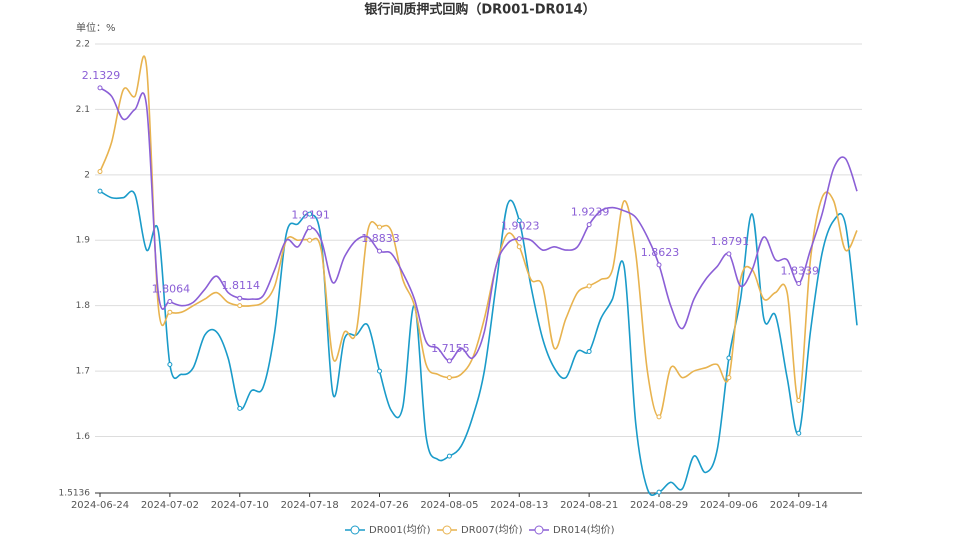 Image resolution: width=959 pixels, height=539 pixels. What do you see at coordinates (100, 505) in the screenshot?
I see `x-tick-label: 2024-06-24` at bounding box center [100, 505].